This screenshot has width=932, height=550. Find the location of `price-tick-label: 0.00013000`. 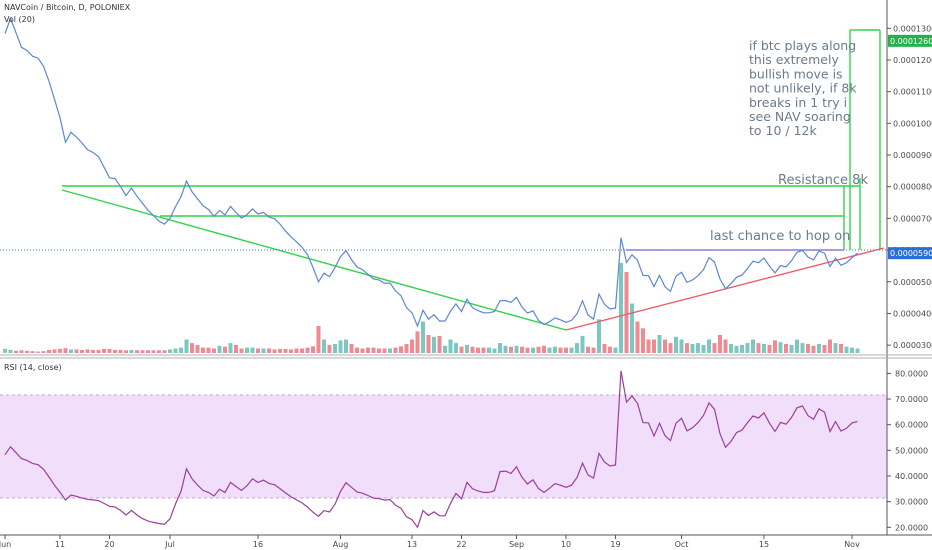

price-tick-label: 0.00013000 is located at coordinates (912, 28).